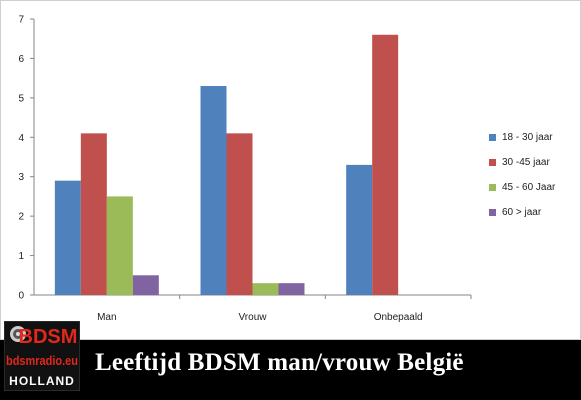 Image resolution: width=581 pixels, height=400 pixels. What do you see at coordinates (21, 138) in the screenshot?
I see `y-tick-label: 4` at bounding box center [21, 138].